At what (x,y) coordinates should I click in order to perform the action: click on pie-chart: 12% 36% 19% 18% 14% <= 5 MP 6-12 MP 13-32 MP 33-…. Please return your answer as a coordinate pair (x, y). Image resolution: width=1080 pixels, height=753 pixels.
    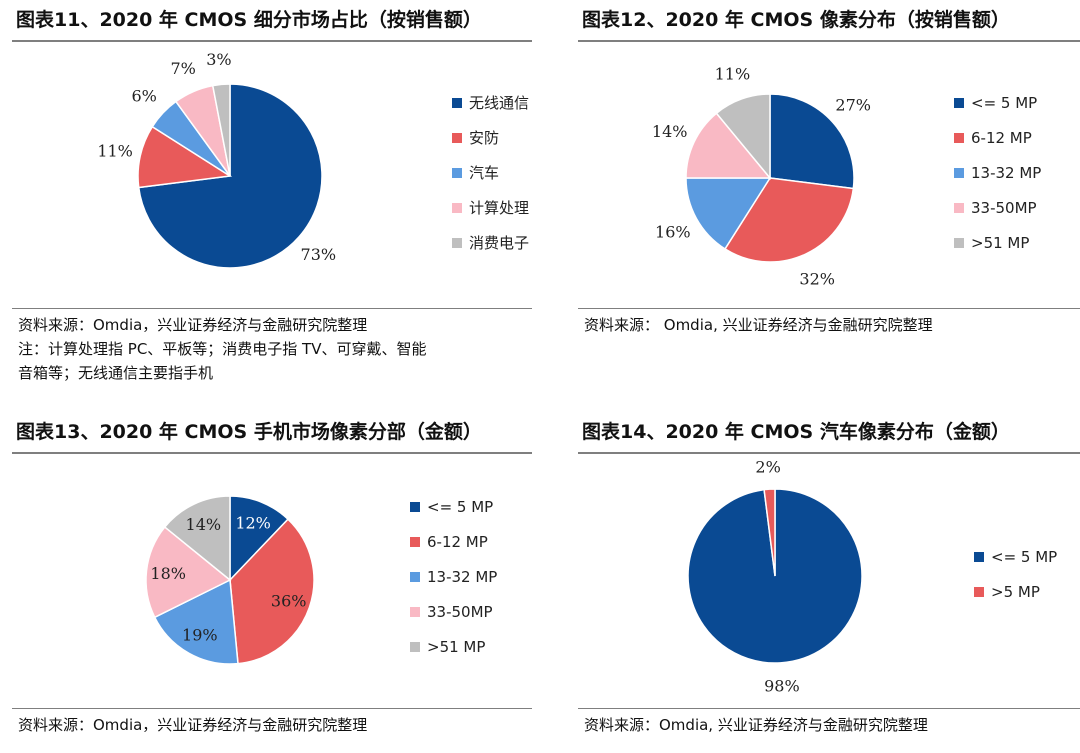
    Looking at the image, I should click on (321, 580).